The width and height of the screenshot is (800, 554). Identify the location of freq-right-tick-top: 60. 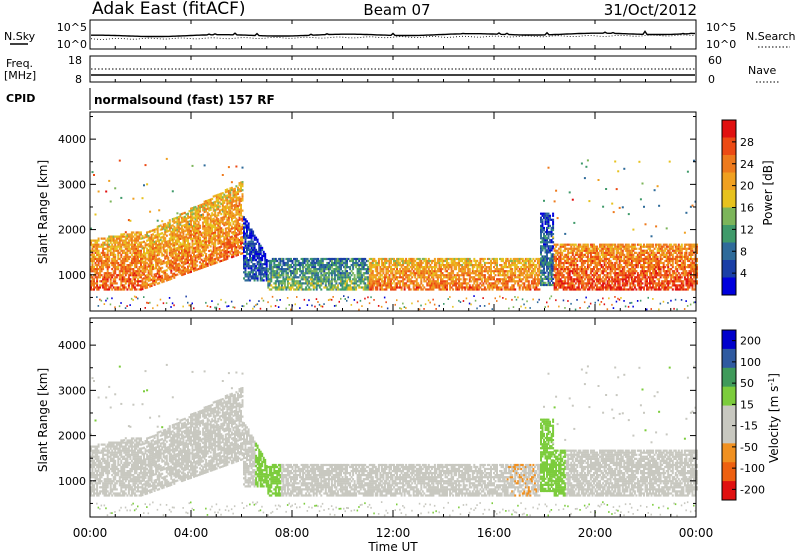
(715, 60).